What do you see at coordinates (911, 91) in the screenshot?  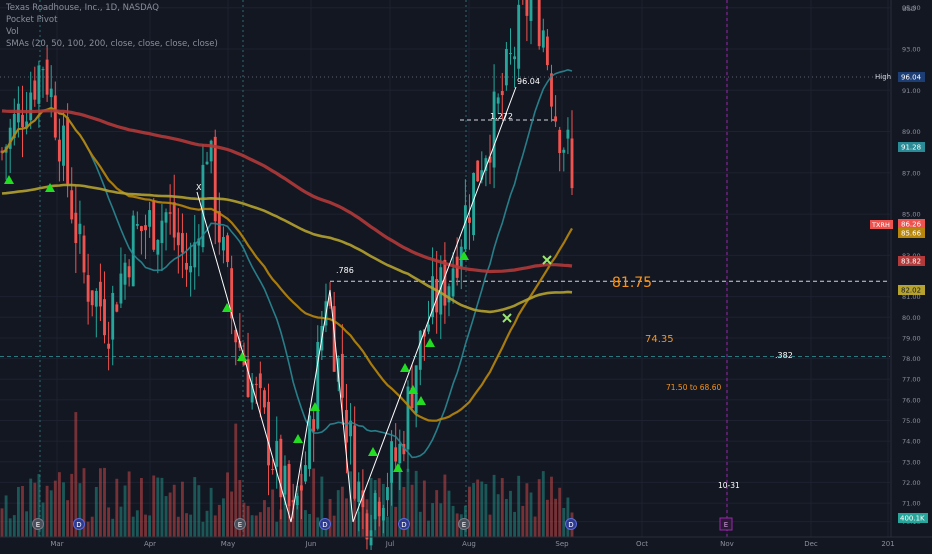 I see `price-tick-label: 91.00` at bounding box center [911, 91].